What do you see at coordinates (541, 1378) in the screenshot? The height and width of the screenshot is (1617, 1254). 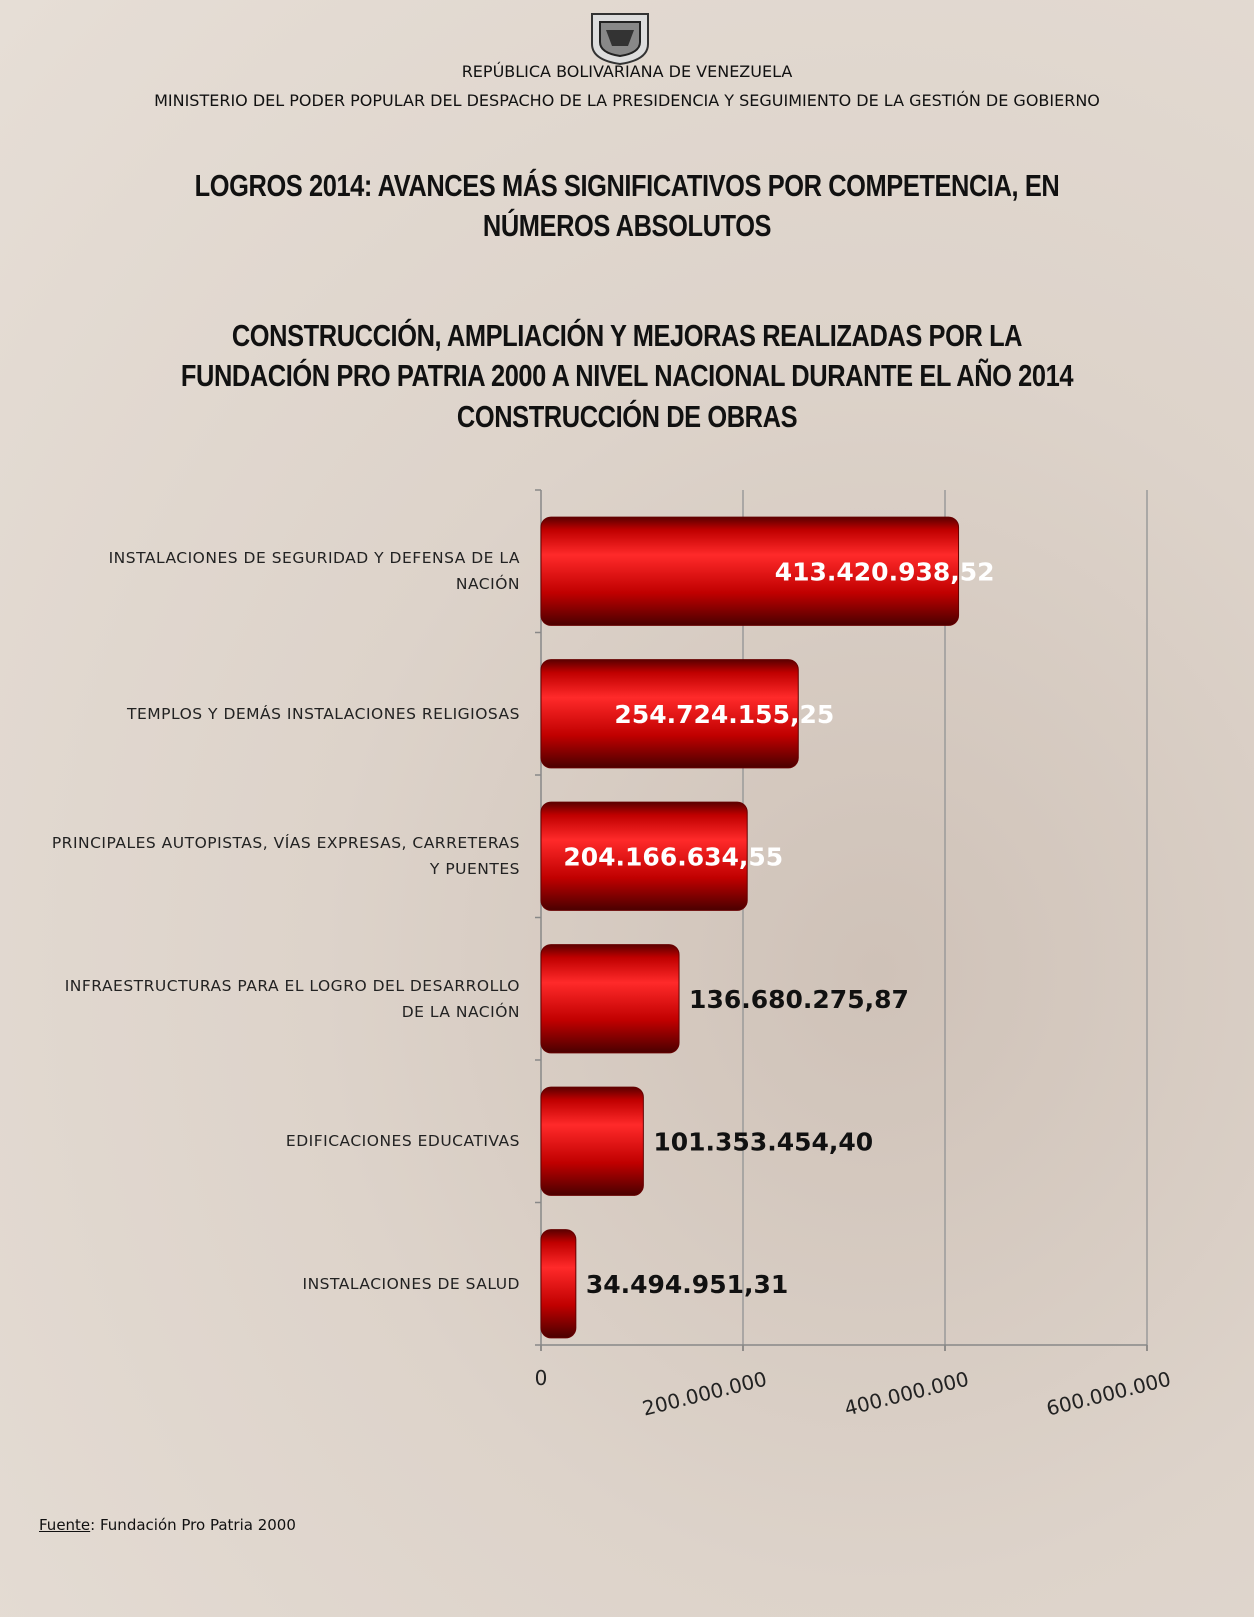 I see `x-tick-label: 0` at bounding box center [541, 1378].